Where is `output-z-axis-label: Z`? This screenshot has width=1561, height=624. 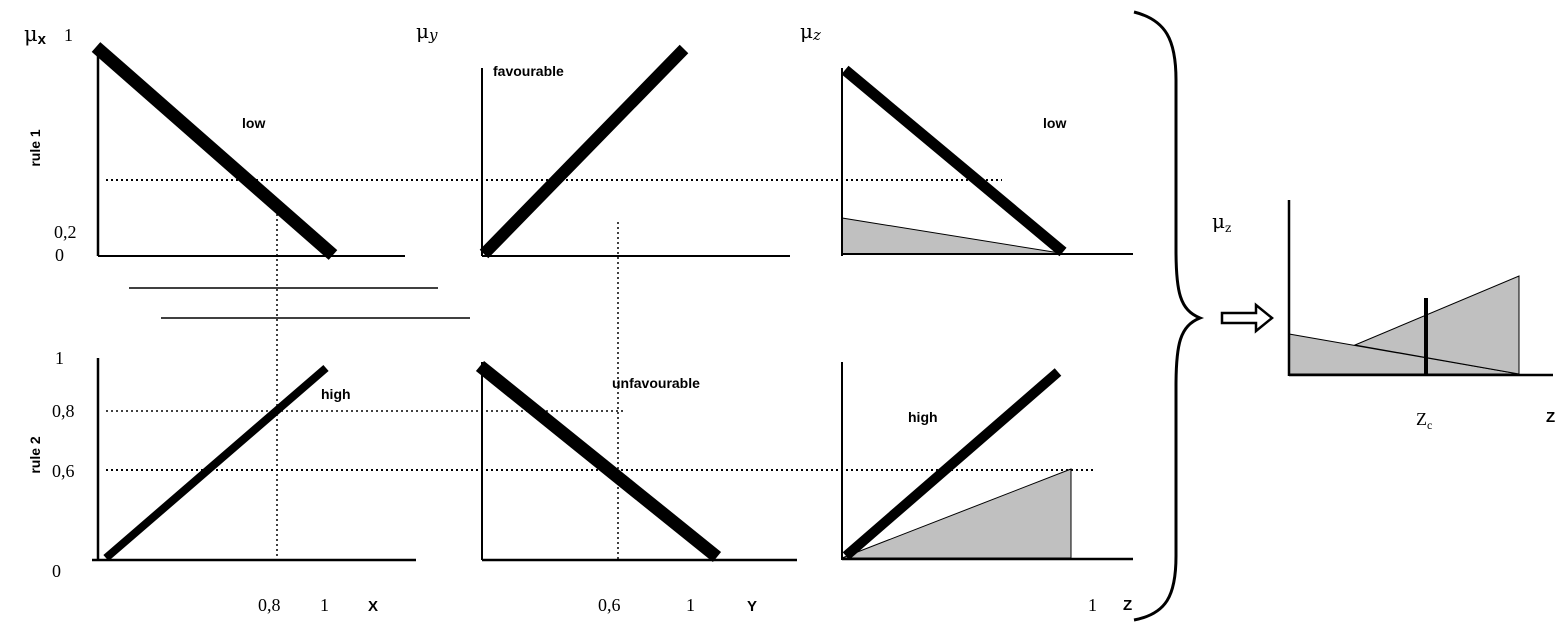 output-z-axis-label: Z is located at coordinates (1550, 417).